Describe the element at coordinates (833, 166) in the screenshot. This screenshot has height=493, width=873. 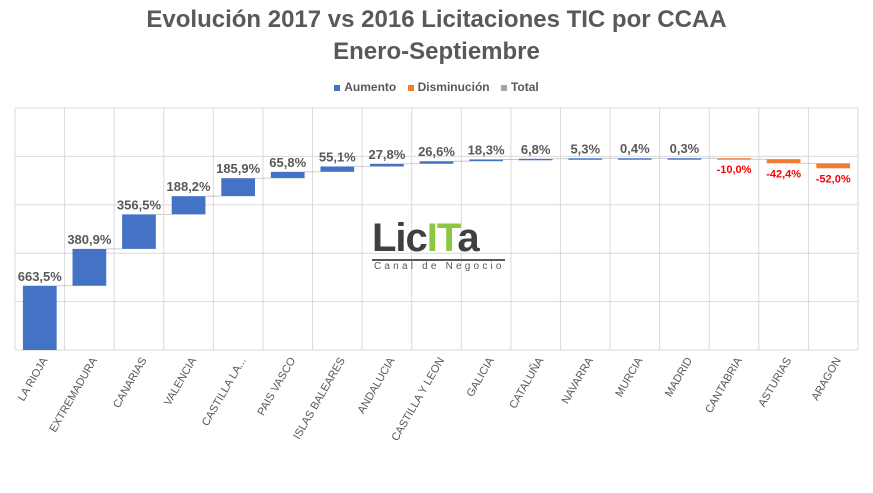
I see `bar-aragon` at that location.